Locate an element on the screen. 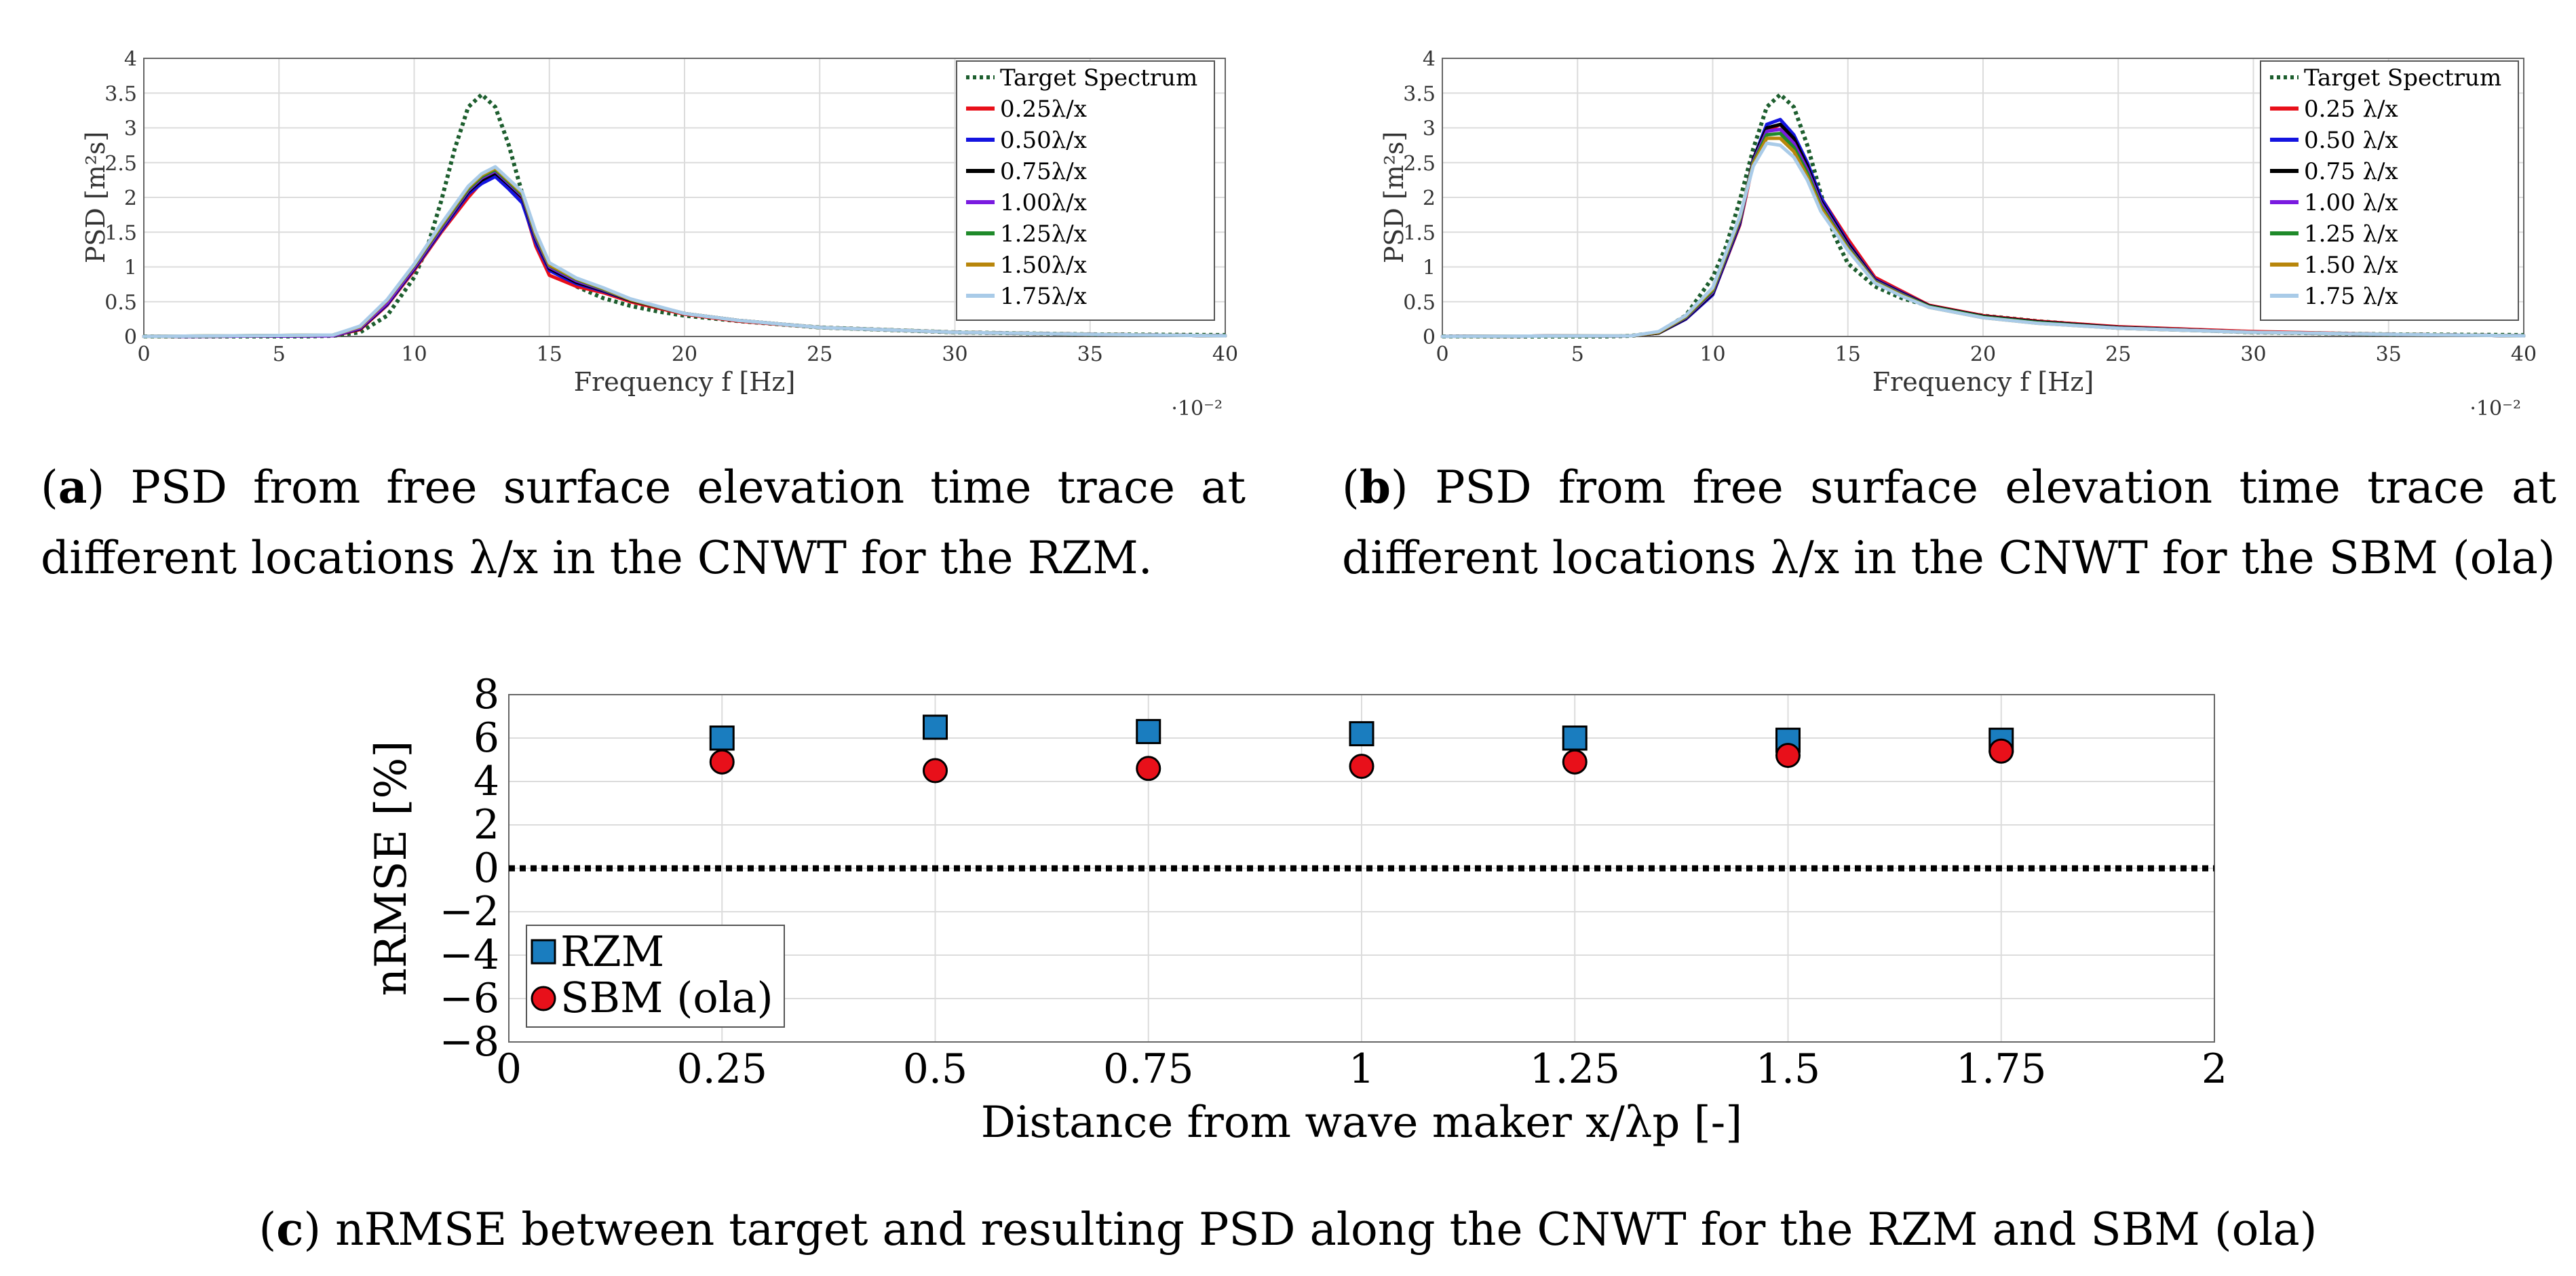  a-legend-label: Target Spectrum is located at coordinates (1098, 78).